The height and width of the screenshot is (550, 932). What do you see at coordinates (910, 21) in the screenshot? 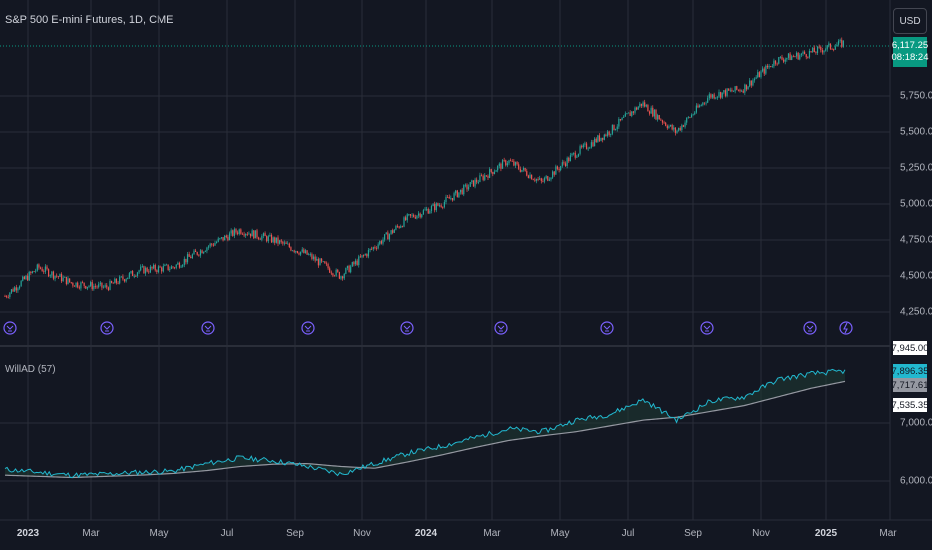
I see `currency-button: USD` at bounding box center [910, 21].